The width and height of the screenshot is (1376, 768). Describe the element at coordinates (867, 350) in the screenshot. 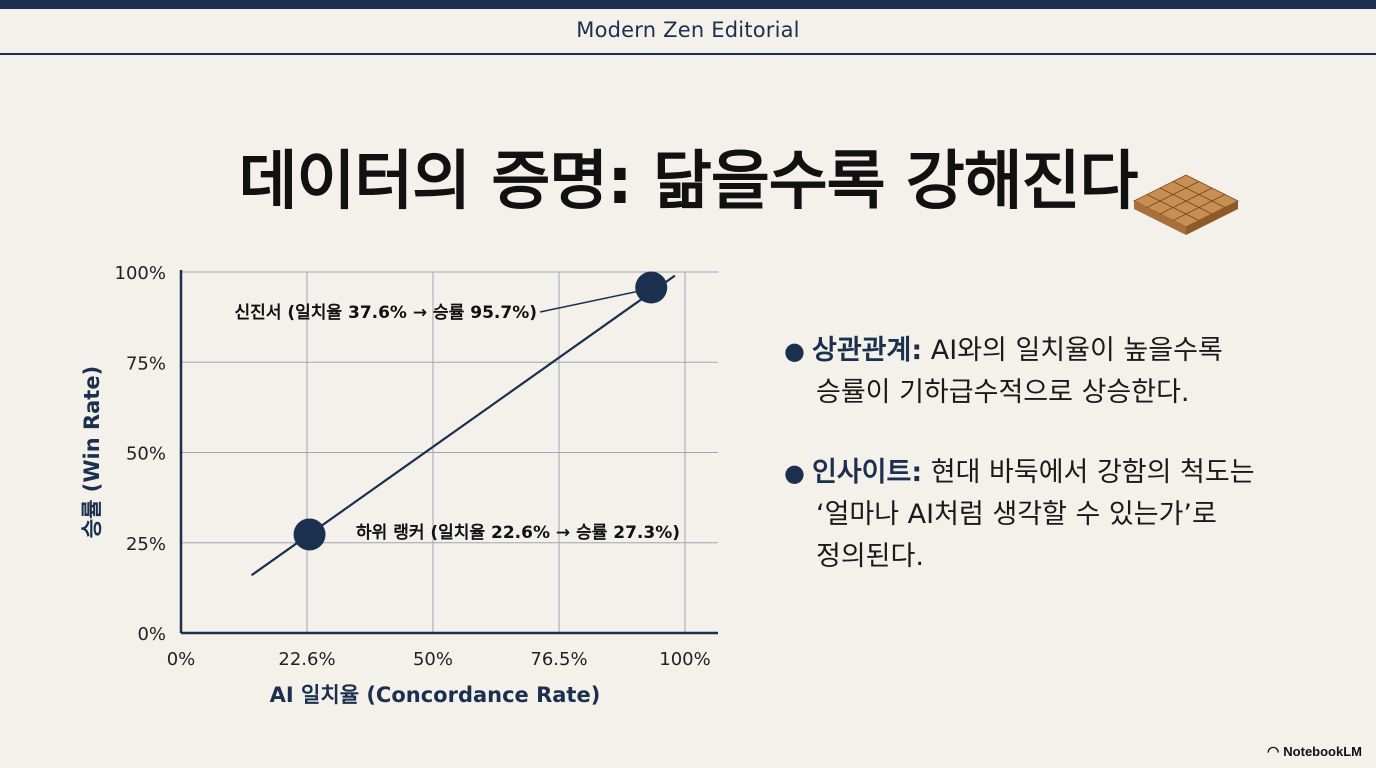

I see `bullet-term: 상관관계:` at that location.